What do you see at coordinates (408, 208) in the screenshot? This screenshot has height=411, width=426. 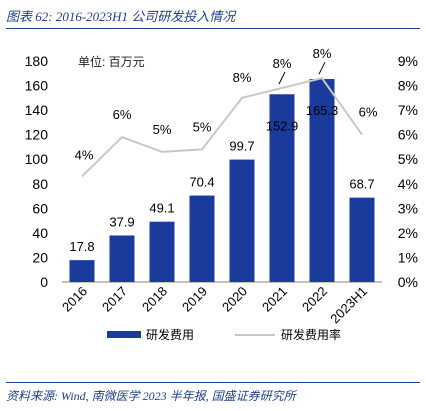 I see `right-tick-label: 3%` at bounding box center [408, 208].